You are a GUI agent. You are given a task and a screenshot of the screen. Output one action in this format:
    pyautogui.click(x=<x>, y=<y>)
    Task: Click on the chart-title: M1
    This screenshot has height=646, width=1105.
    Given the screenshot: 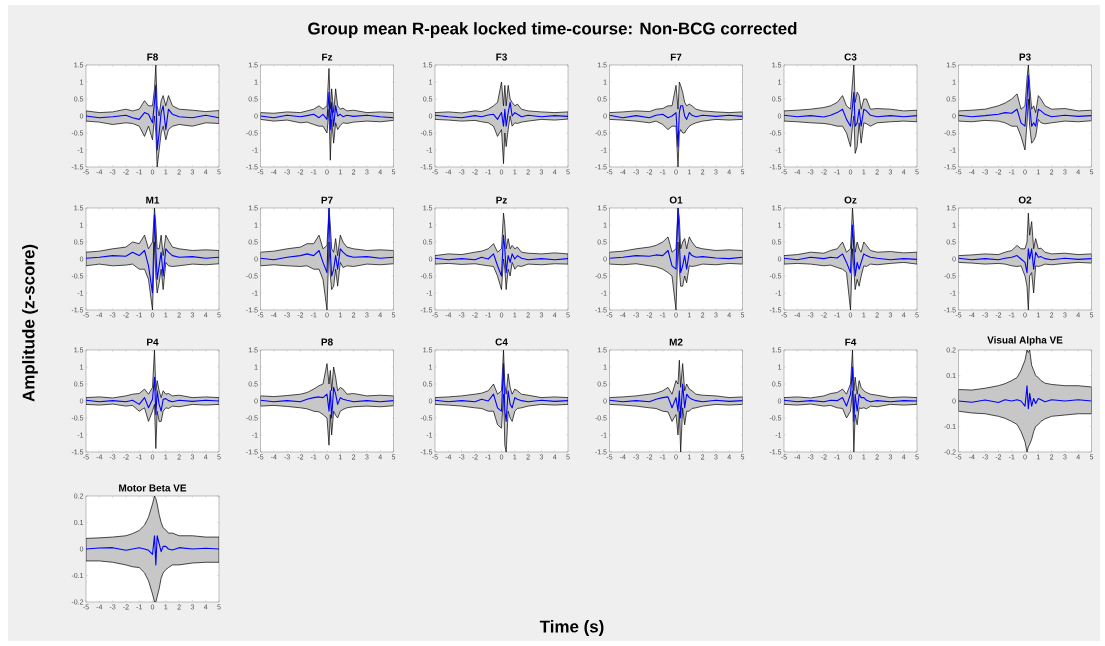 What is the action you would take?
    pyautogui.click(x=153, y=200)
    